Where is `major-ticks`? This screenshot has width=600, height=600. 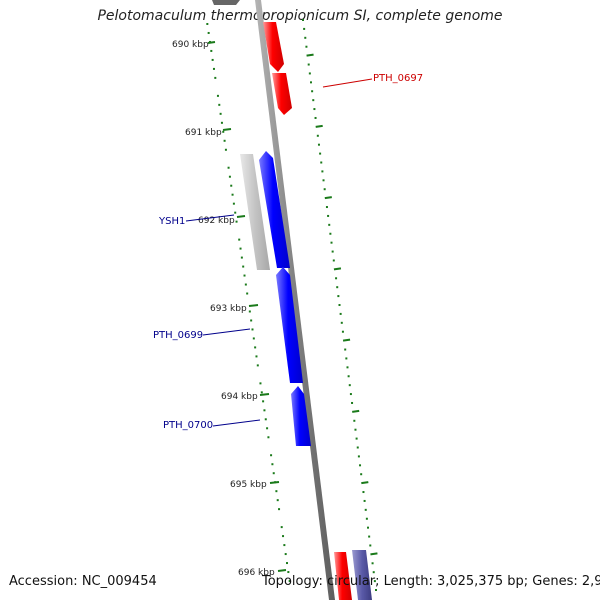
major-ticks is located at coordinates (247, 306).